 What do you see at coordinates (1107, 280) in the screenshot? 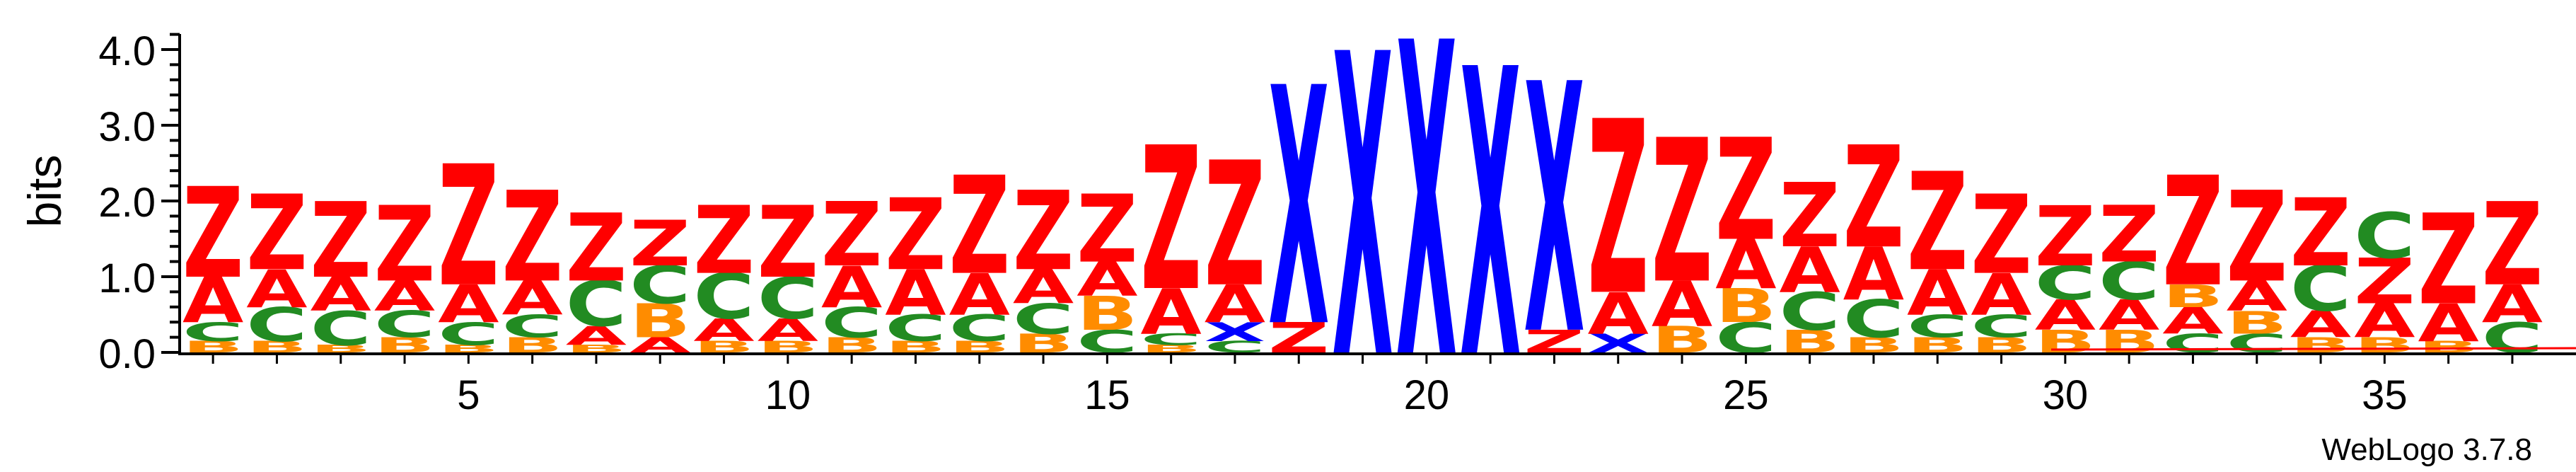
I see `logo-letter-a-pos-15: A` at bounding box center [1107, 280].